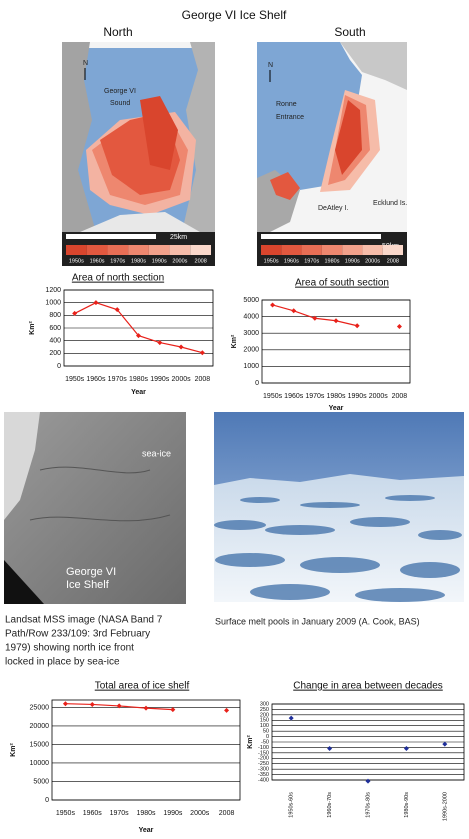  Describe the element at coordinates (264, 715) in the screenshot. I see `y-tick-label: 200` at that location.